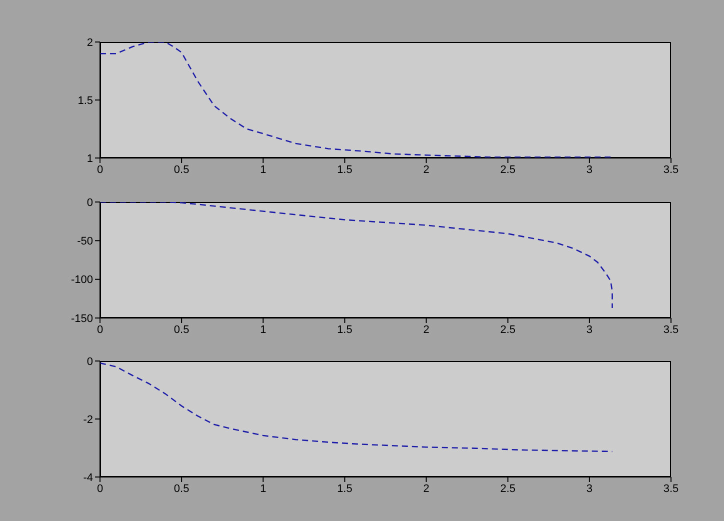 The image size is (724, 521). What do you see at coordinates (89, 42) in the screenshot?
I see `y-tick-label: 2` at bounding box center [89, 42].